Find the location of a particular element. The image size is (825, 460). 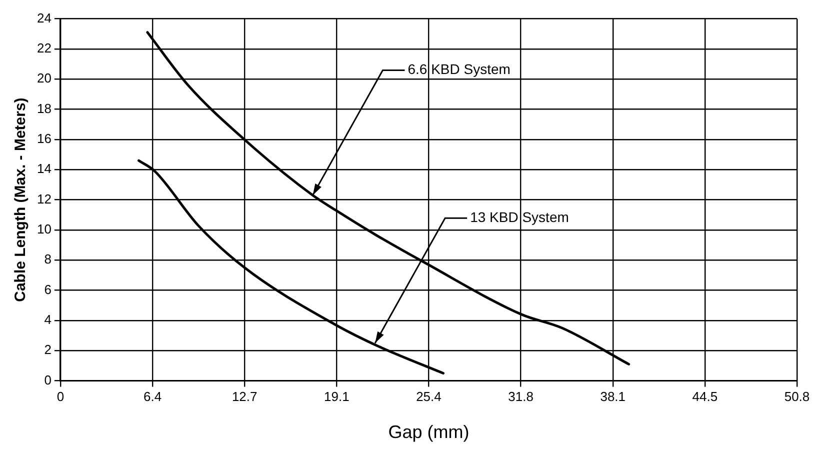

x-tick-label: 0 is located at coordinates (60, 396).